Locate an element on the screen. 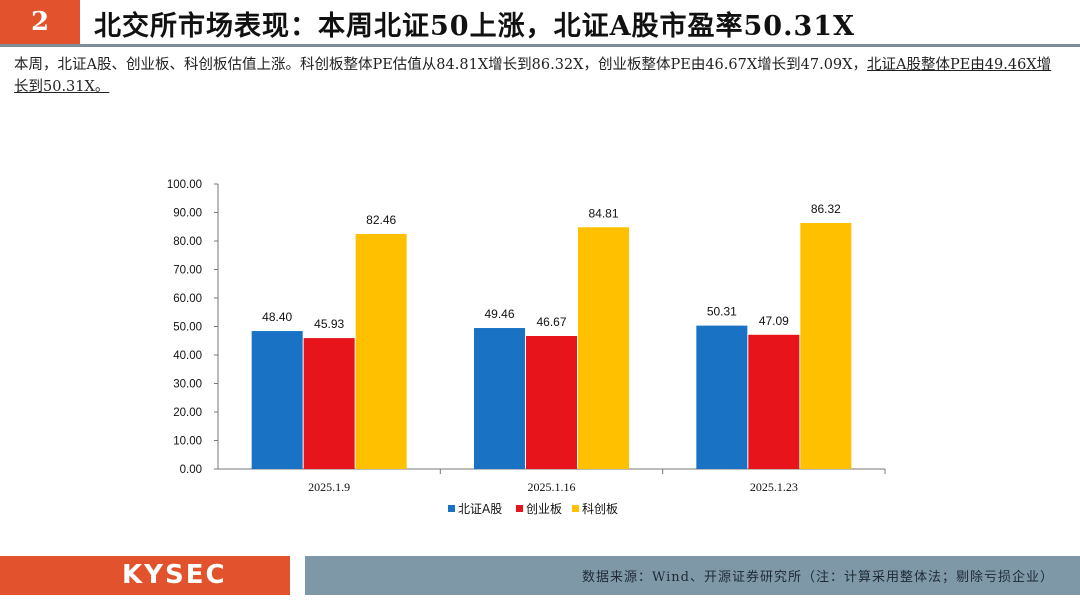 This screenshot has height=607, width=1080. y-tick-label: 10.00 is located at coordinates (187, 442).